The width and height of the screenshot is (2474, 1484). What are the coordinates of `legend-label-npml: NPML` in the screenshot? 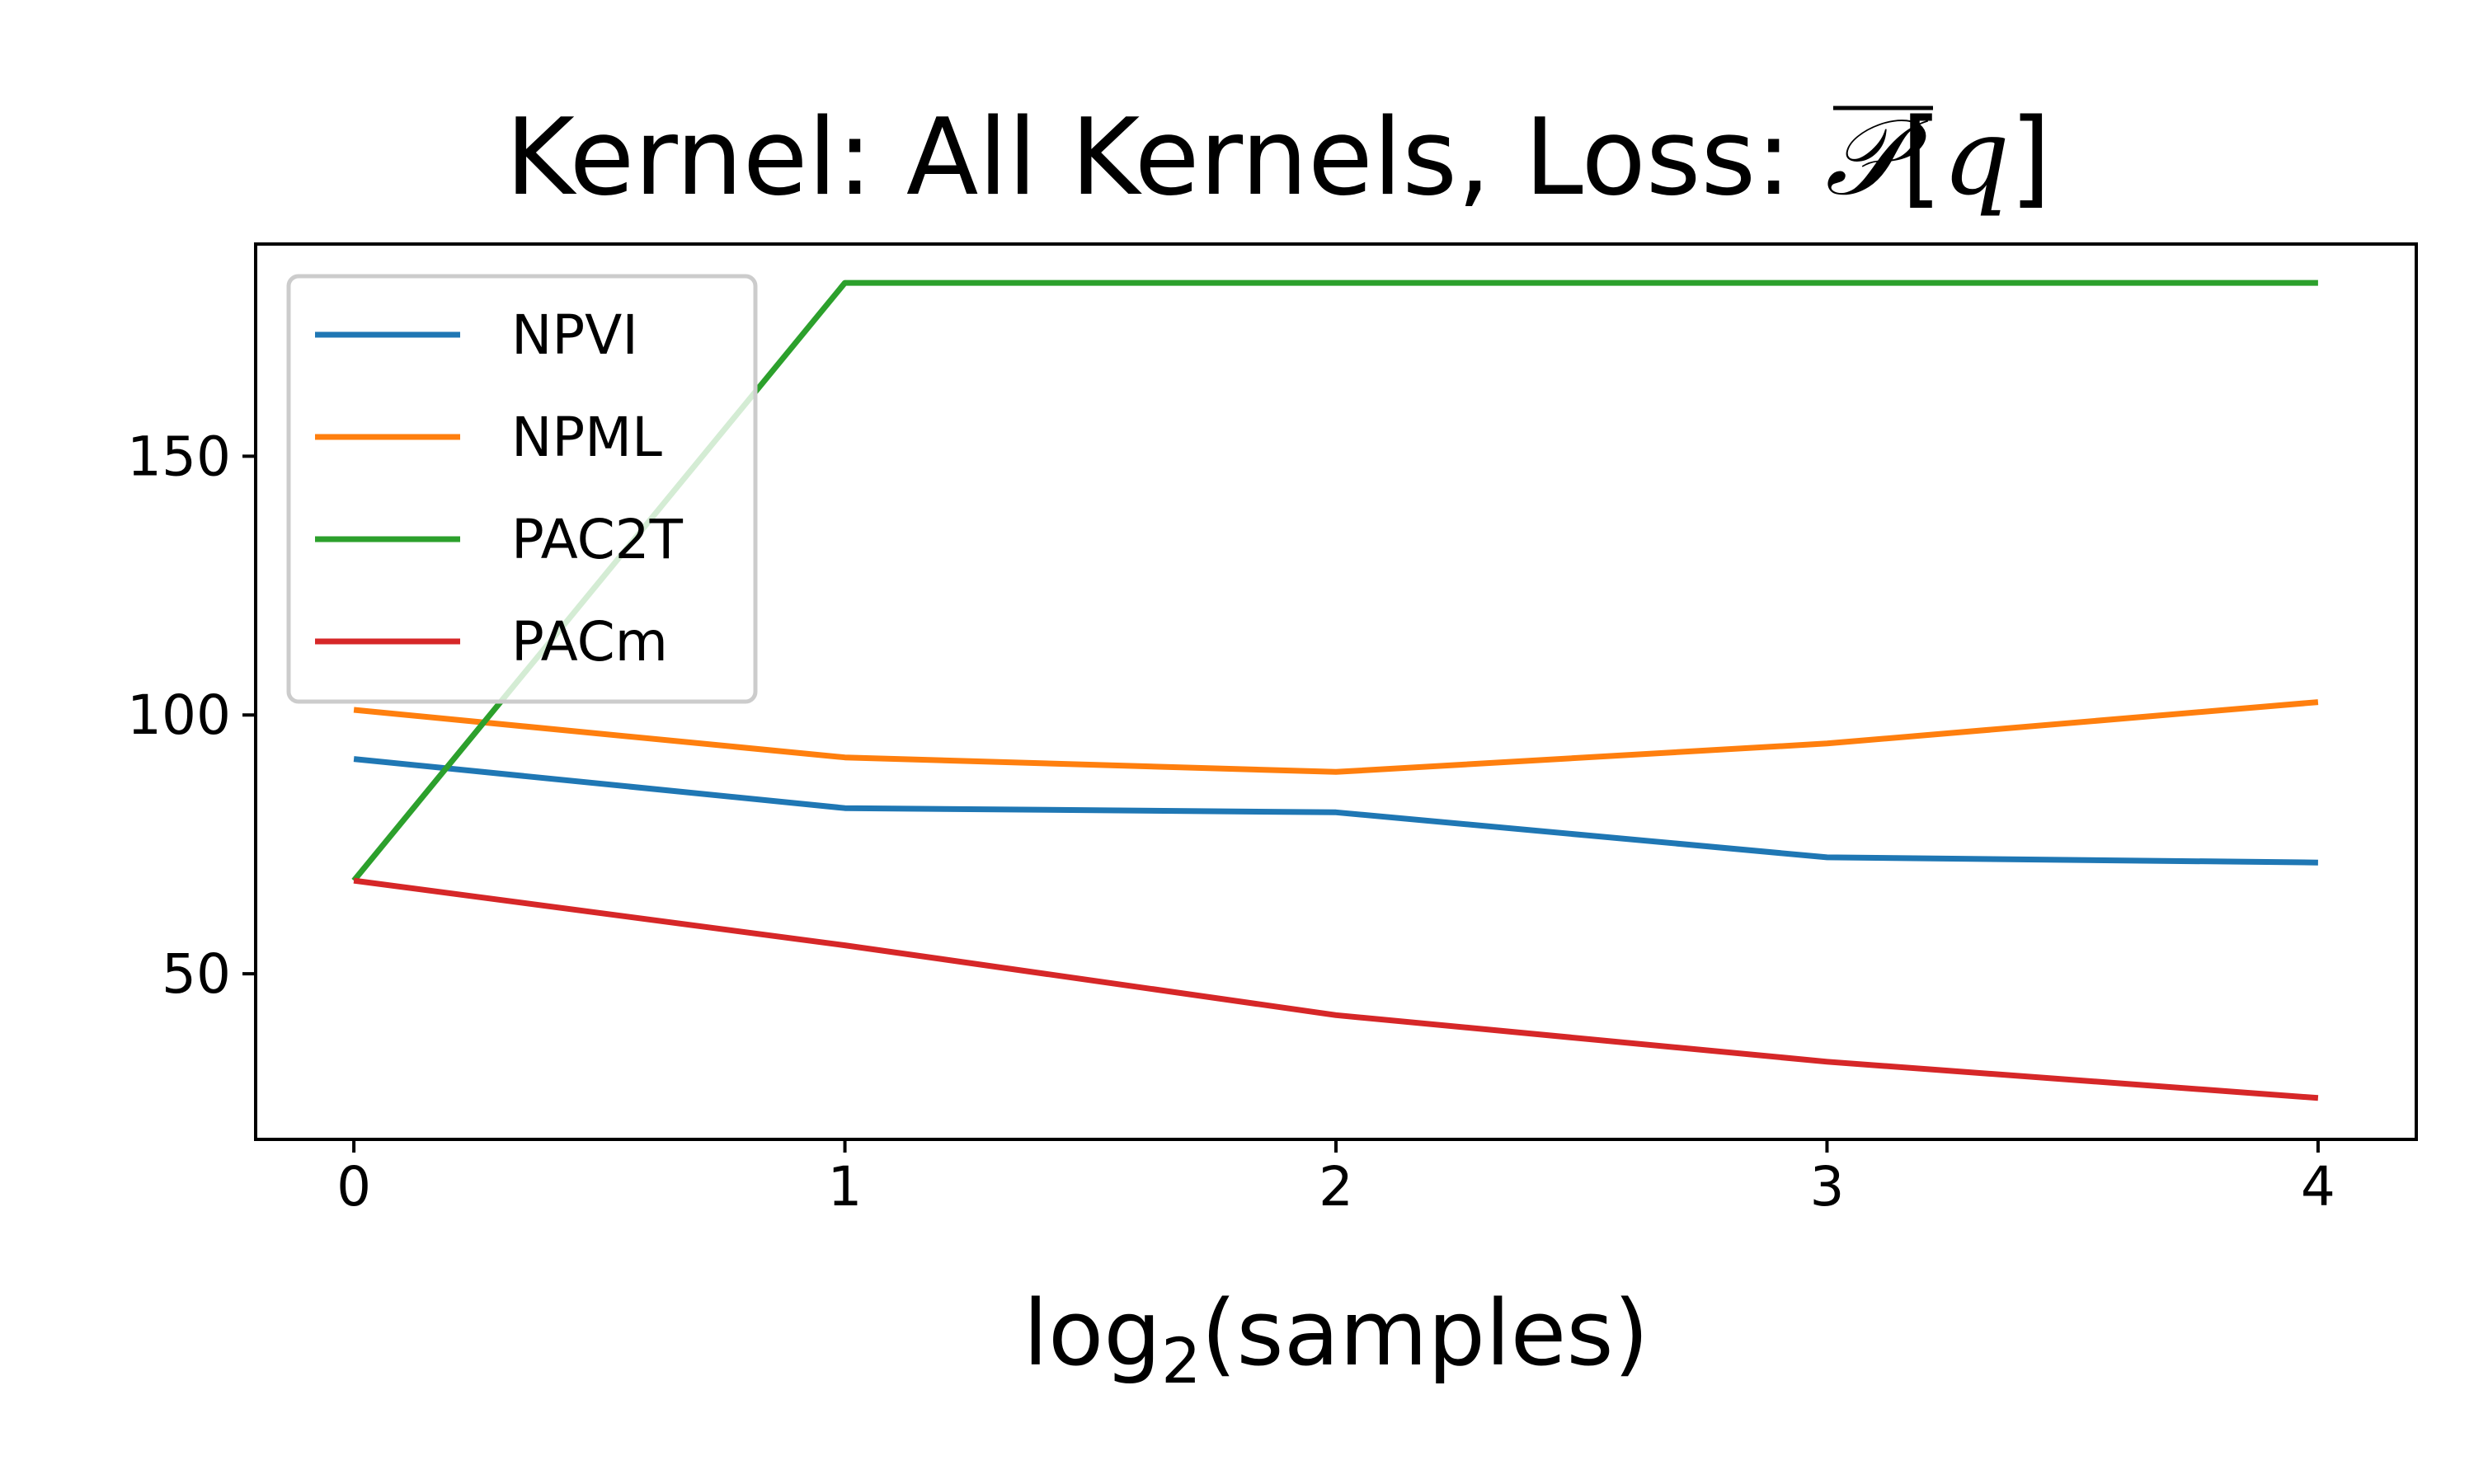 It's located at (586, 437).